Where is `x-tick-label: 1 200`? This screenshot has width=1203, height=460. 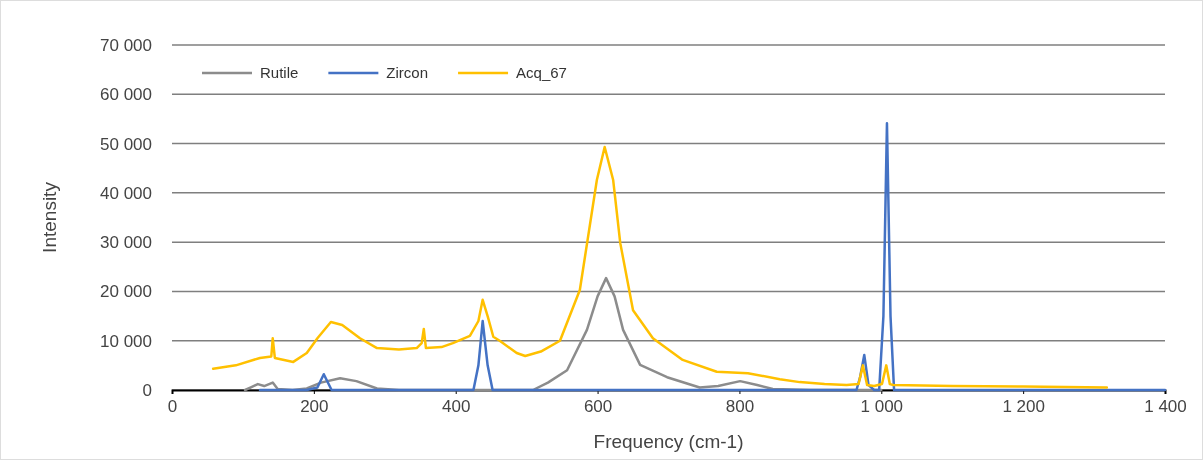
x-tick-label: 1 200 is located at coordinates (1023, 407).